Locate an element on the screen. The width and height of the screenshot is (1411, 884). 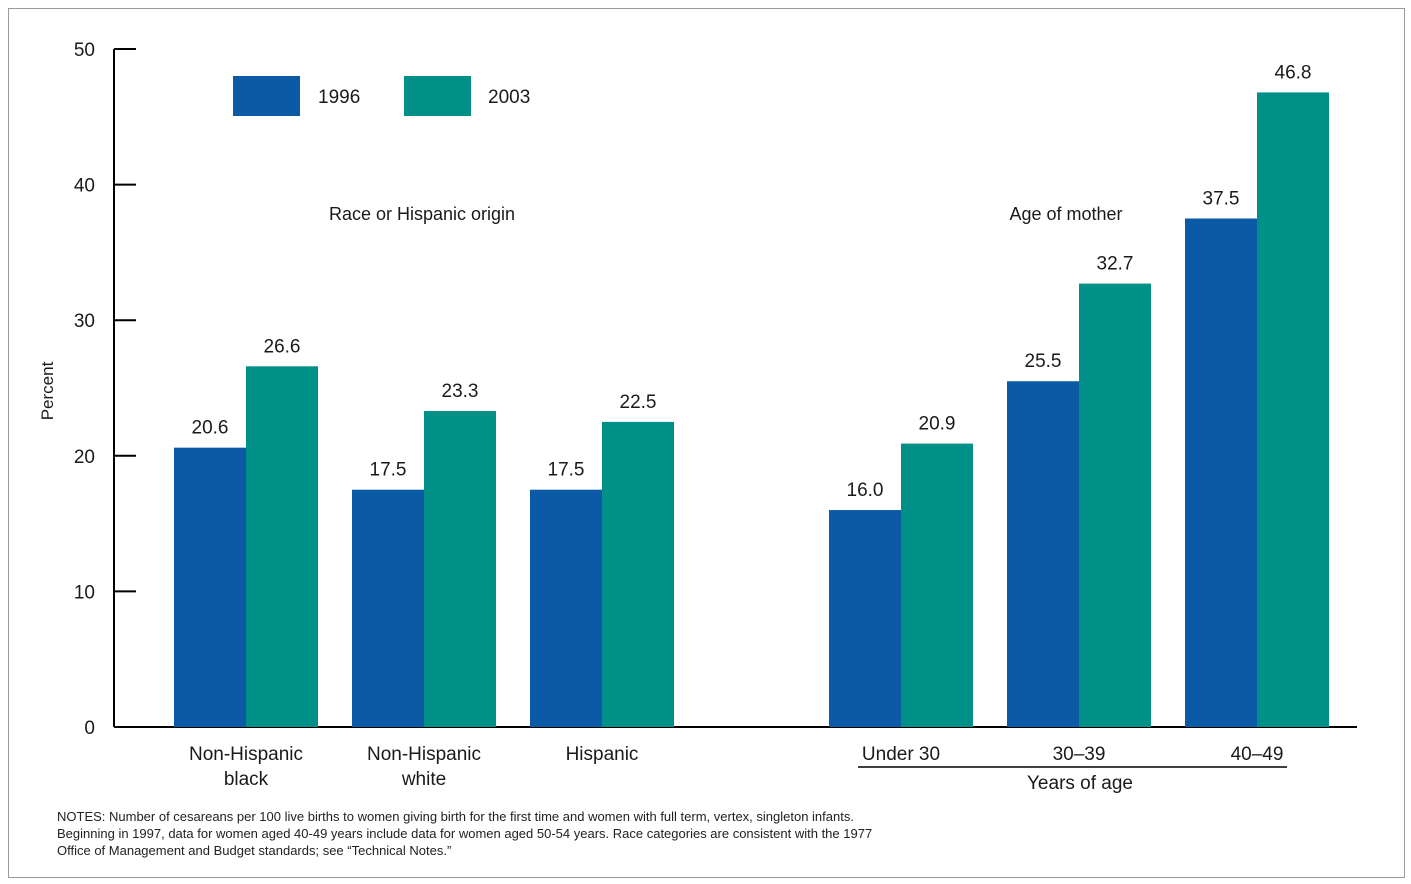
data-label-2003-5: 46.8 is located at coordinates (1293, 72).